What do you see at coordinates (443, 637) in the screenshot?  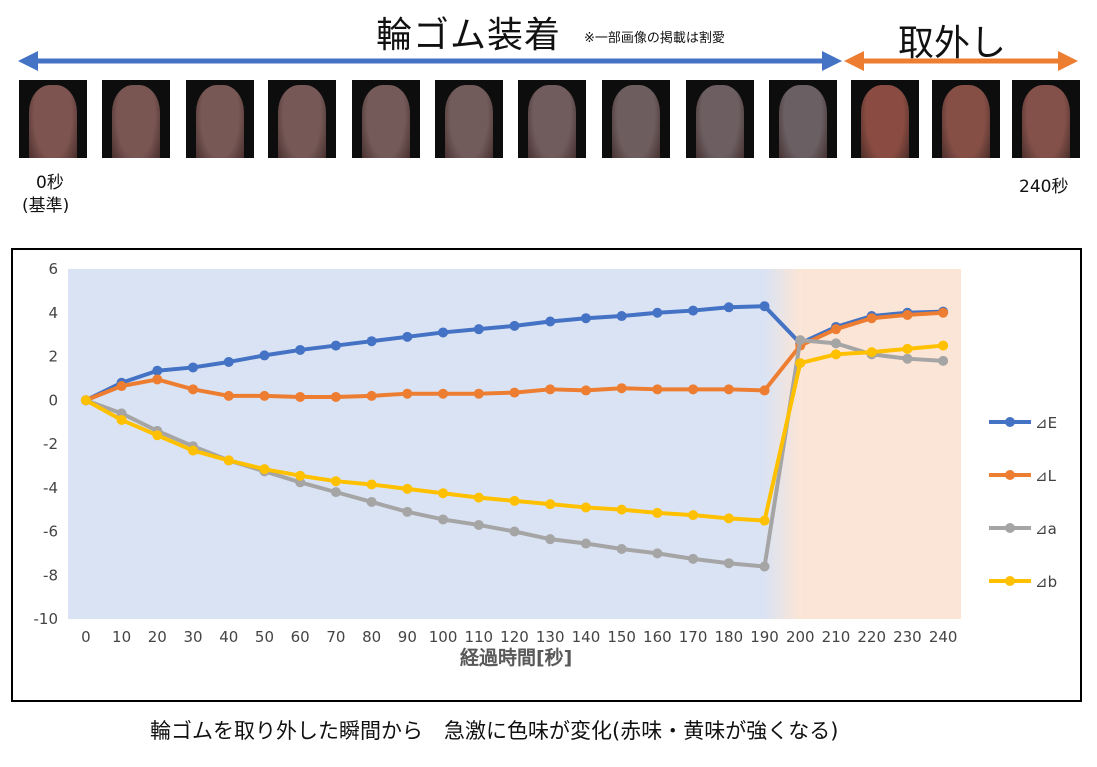 I see `x-tick-label: 100` at bounding box center [443, 637].